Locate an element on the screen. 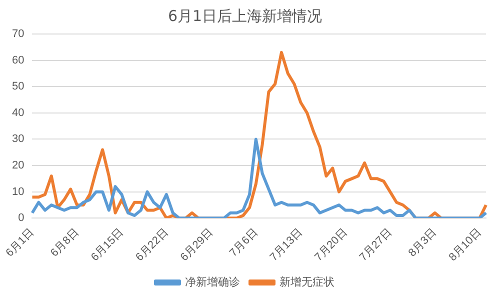 This screenshot has width=500, height=300. chart-title: 6月1日后上海新增情况 is located at coordinates (245, 15).